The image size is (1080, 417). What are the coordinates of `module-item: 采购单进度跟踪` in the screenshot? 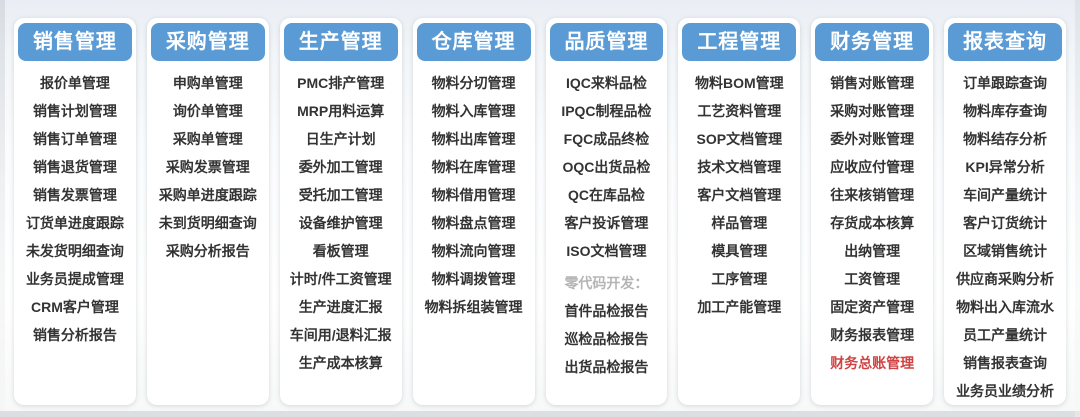 It's located at (207, 195).